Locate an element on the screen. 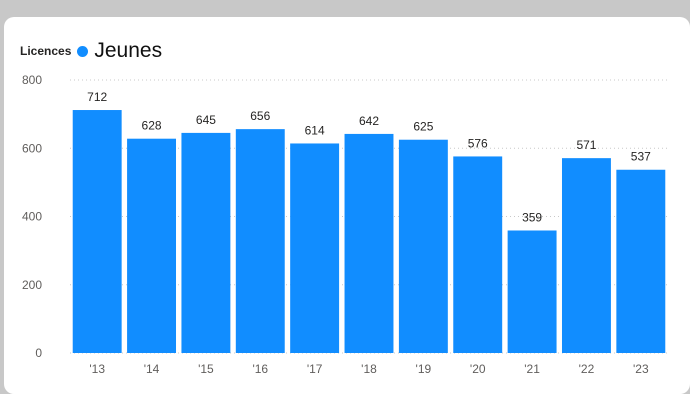 The width and height of the screenshot is (690, 394). x-tick-label: '16 is located at coordinates (260, 369).